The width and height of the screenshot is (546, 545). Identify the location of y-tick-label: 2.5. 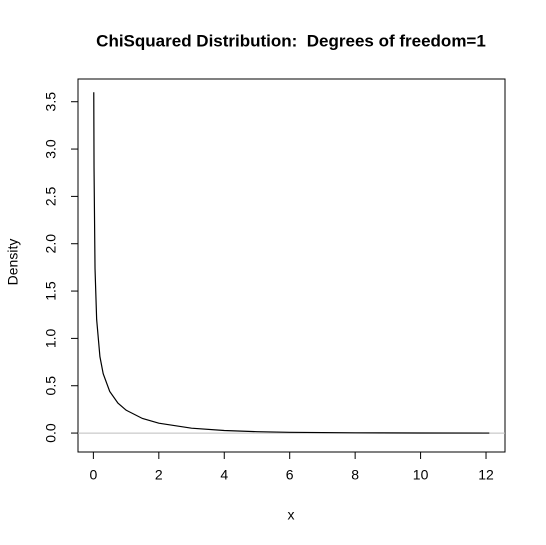
(51, 196).